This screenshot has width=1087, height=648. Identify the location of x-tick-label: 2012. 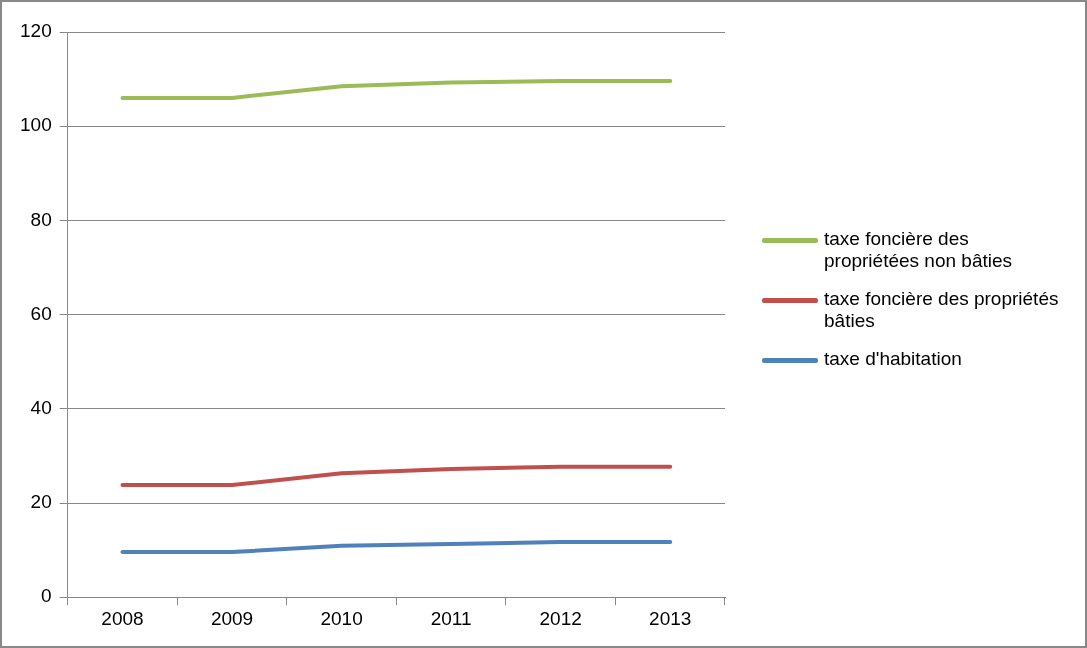
(560, 618).